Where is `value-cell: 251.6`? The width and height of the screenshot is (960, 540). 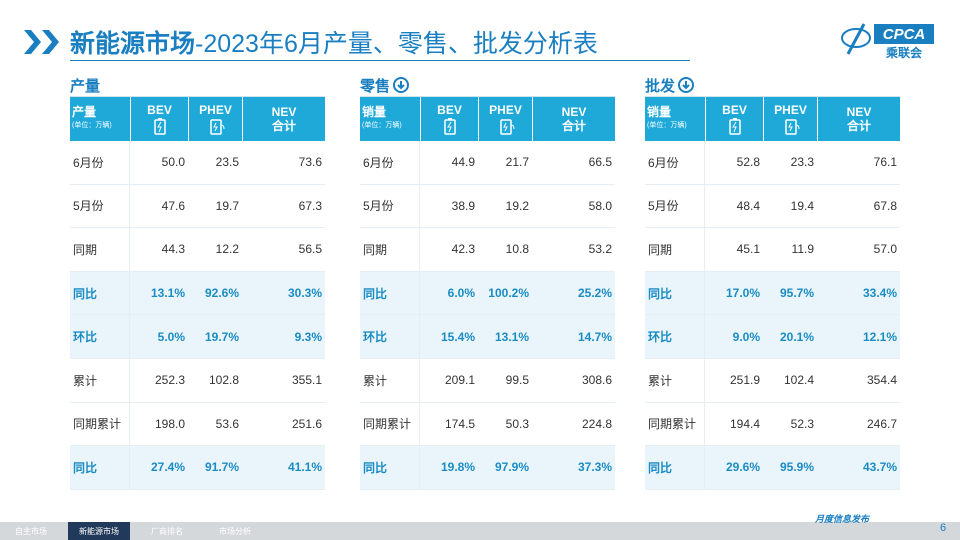
value-cell: 251.6 is located at coordinates (283, 425).